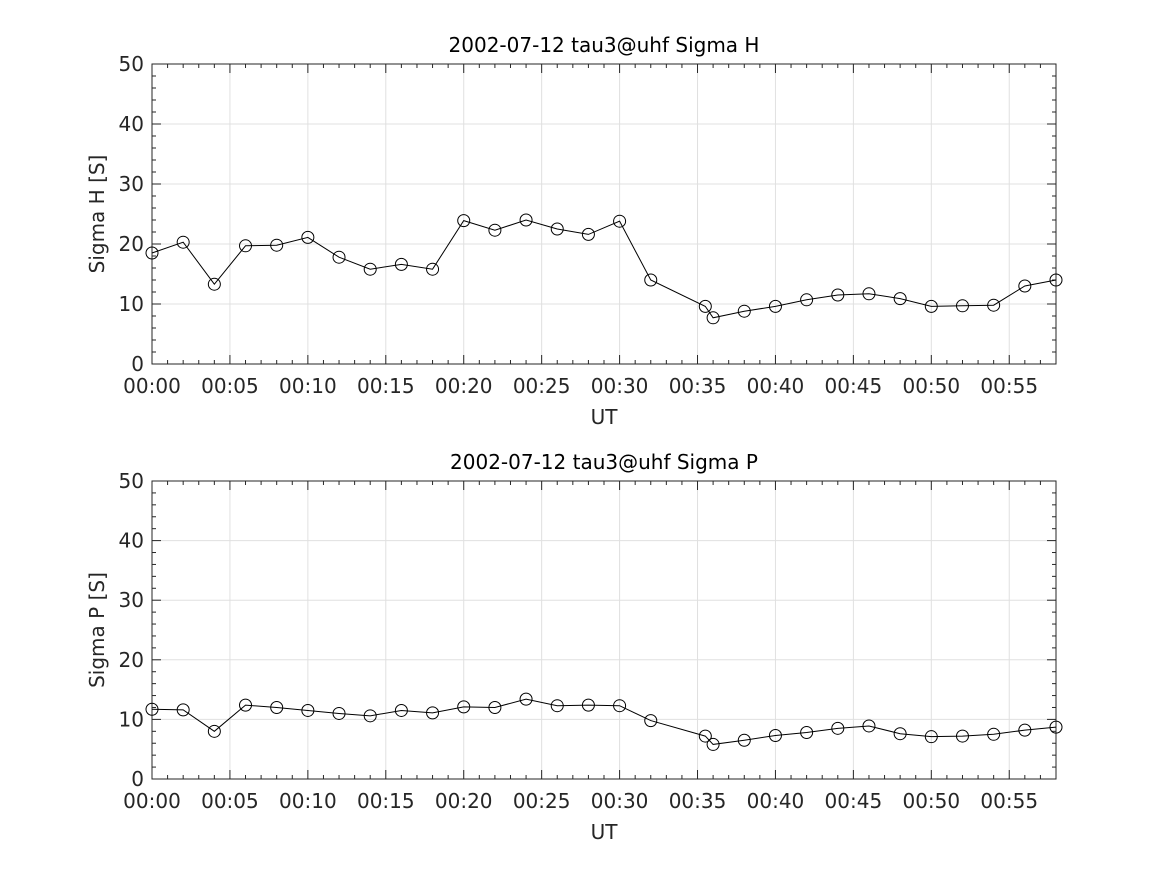 Image resolution: width=1167 pixels, height=875 pixels. I want to click on chart-title: 2002-07-12 tau3@uhf Sigma H, so click(604, 45).